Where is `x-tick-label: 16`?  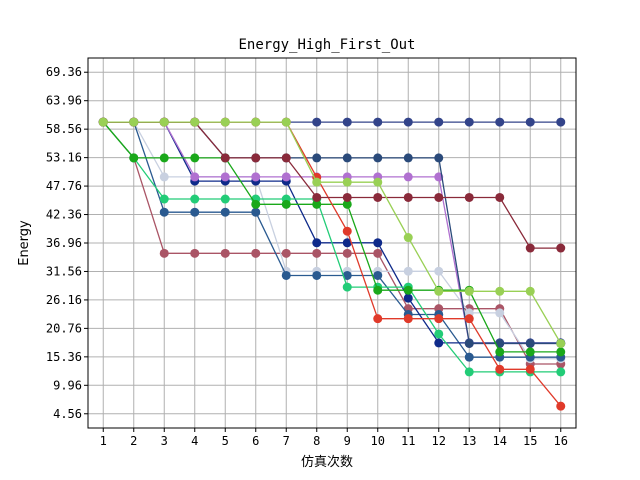 x-tick-label: 16 is located at coordinates (561, 441).